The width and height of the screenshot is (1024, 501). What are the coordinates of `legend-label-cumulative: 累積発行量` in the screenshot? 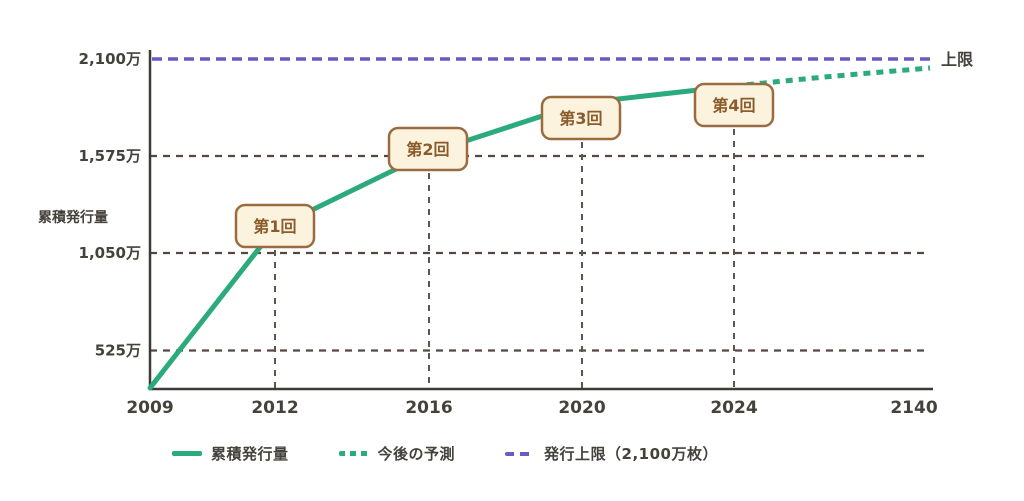 It's located at (250, 454).